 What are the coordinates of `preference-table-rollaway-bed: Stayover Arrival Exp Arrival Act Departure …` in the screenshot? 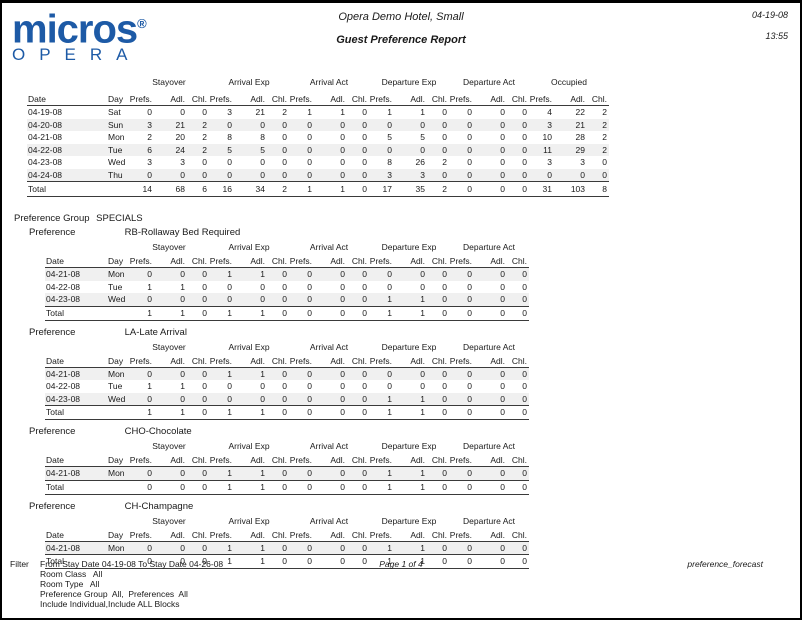 It's located at (287, 280).